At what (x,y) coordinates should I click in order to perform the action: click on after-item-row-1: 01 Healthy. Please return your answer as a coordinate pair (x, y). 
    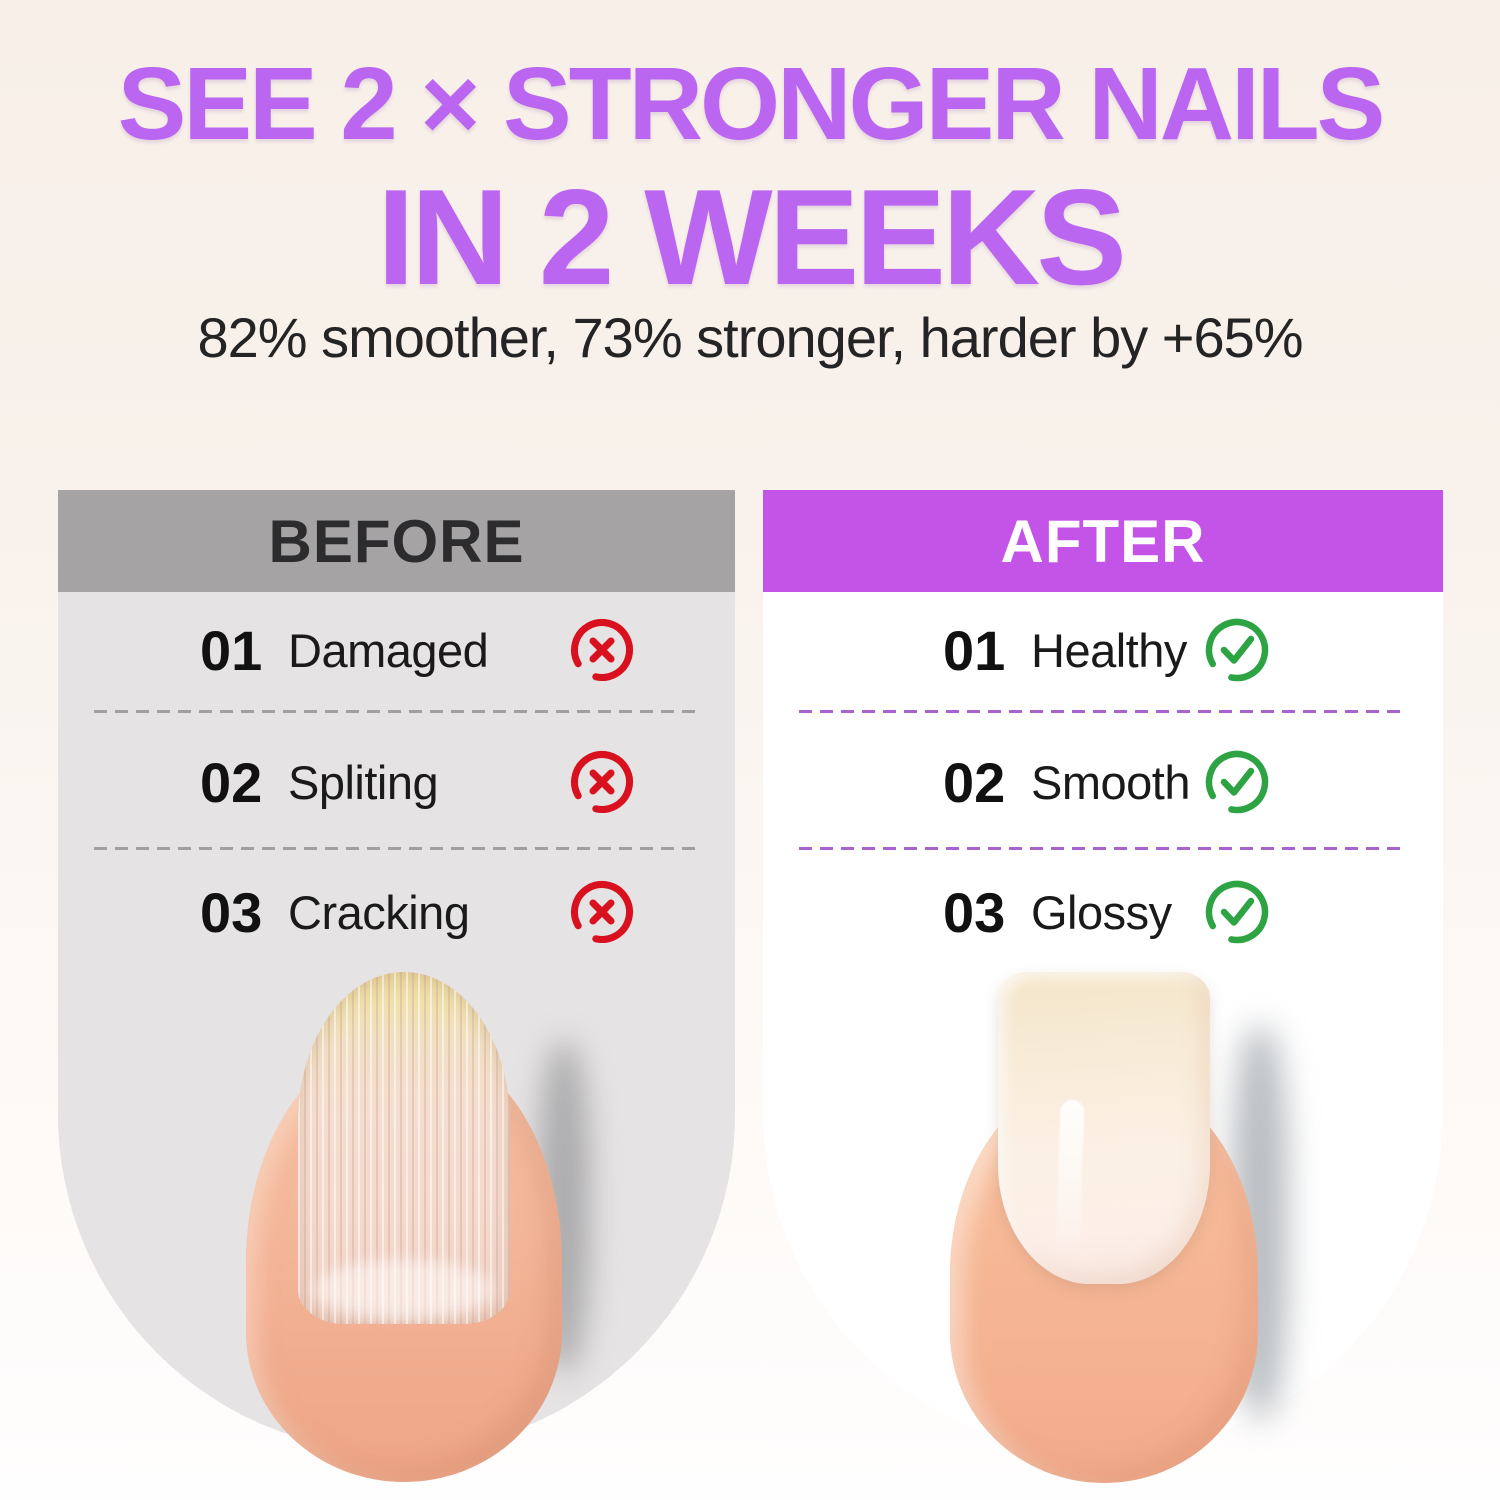
    Looking at the image, I should click on (1103, 650).